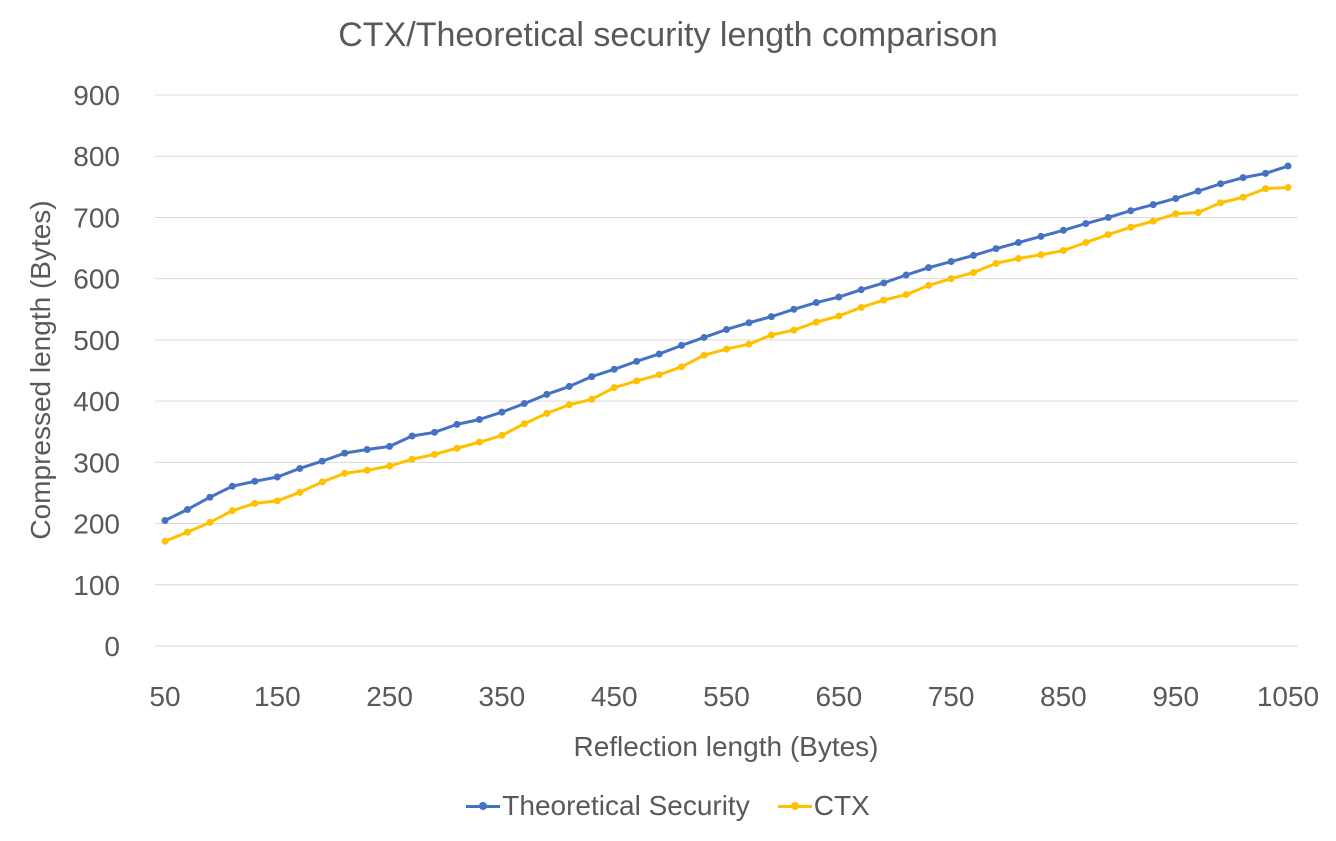 This screenshot has height=841, width=1336. Describe the element at coordinates (823, 806) in the screenshot. I see `legend-item-ctx: CTX` at that location.